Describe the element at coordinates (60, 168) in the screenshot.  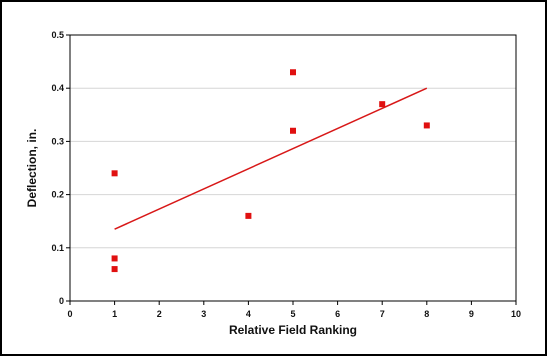
I see `y-axis-ticks: 0 0.1 0.2 0.3 0.4 0.5` at that location.